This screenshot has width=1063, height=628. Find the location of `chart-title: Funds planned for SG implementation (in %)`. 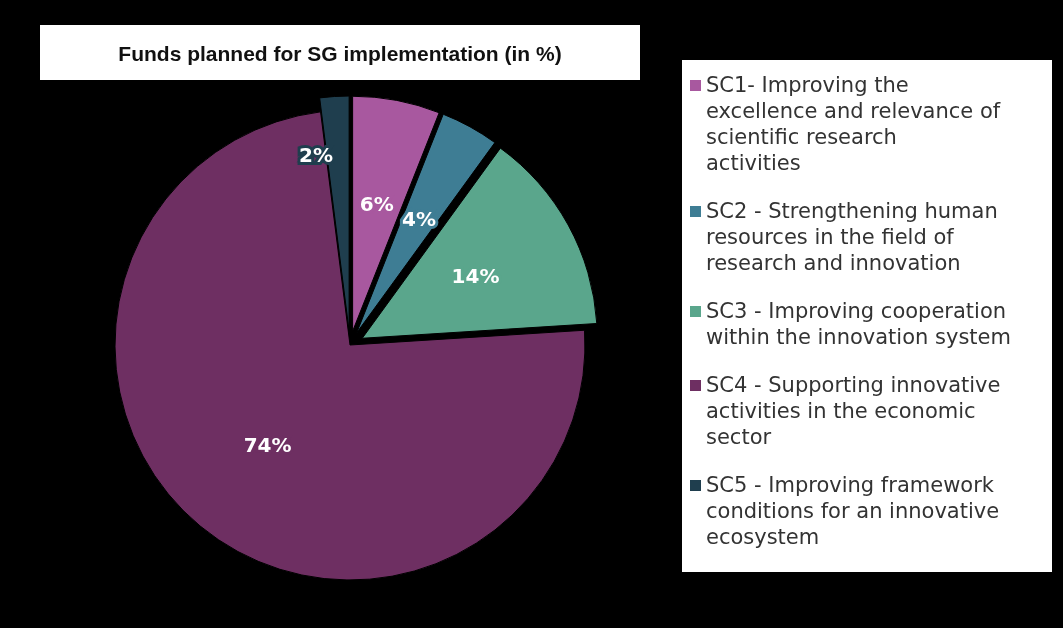

chart-title: Funds planned for SG implementation (in %) is located at coordinates (340, 53).